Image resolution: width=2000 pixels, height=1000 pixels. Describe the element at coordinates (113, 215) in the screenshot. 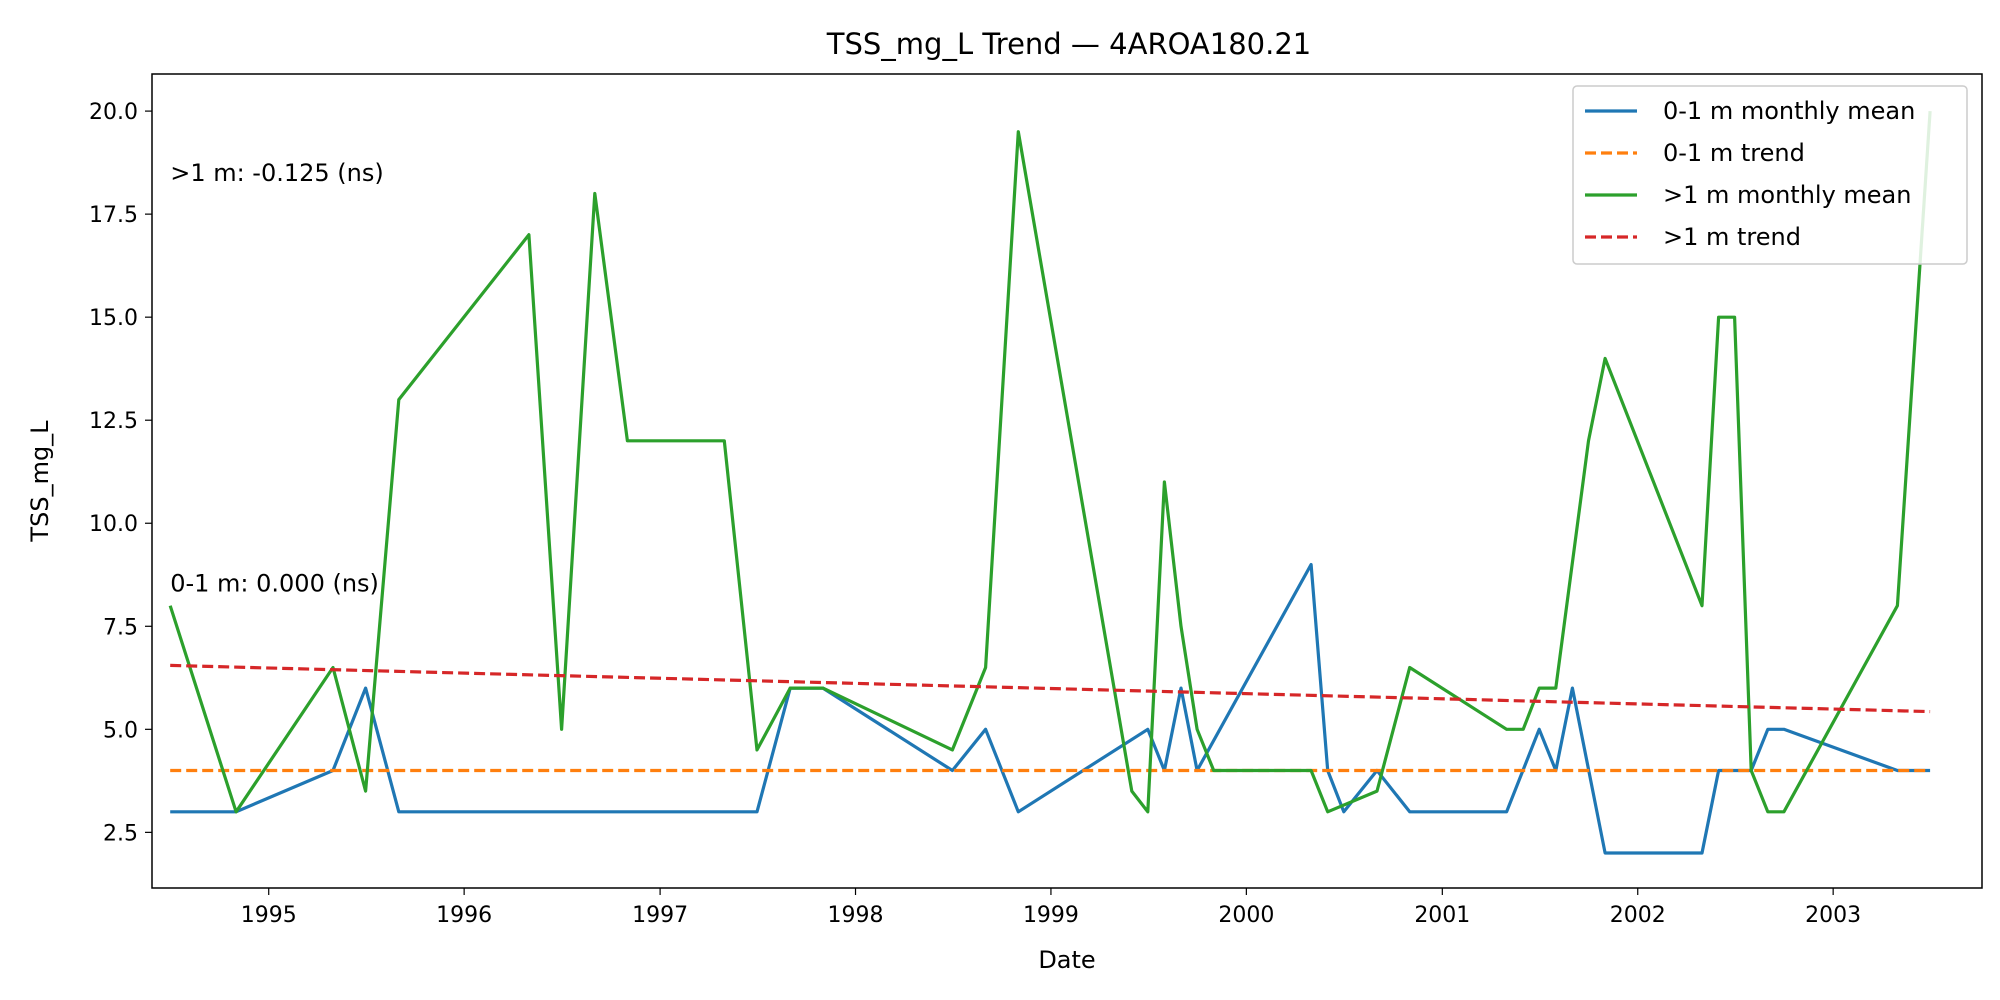

I see `y-tick-label-6: 17.5` at that location.